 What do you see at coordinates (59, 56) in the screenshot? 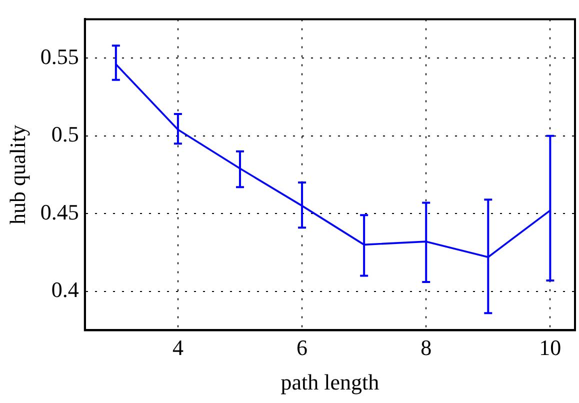
I see `y-tick-label: 0.55` at bounding box center [59, 56].